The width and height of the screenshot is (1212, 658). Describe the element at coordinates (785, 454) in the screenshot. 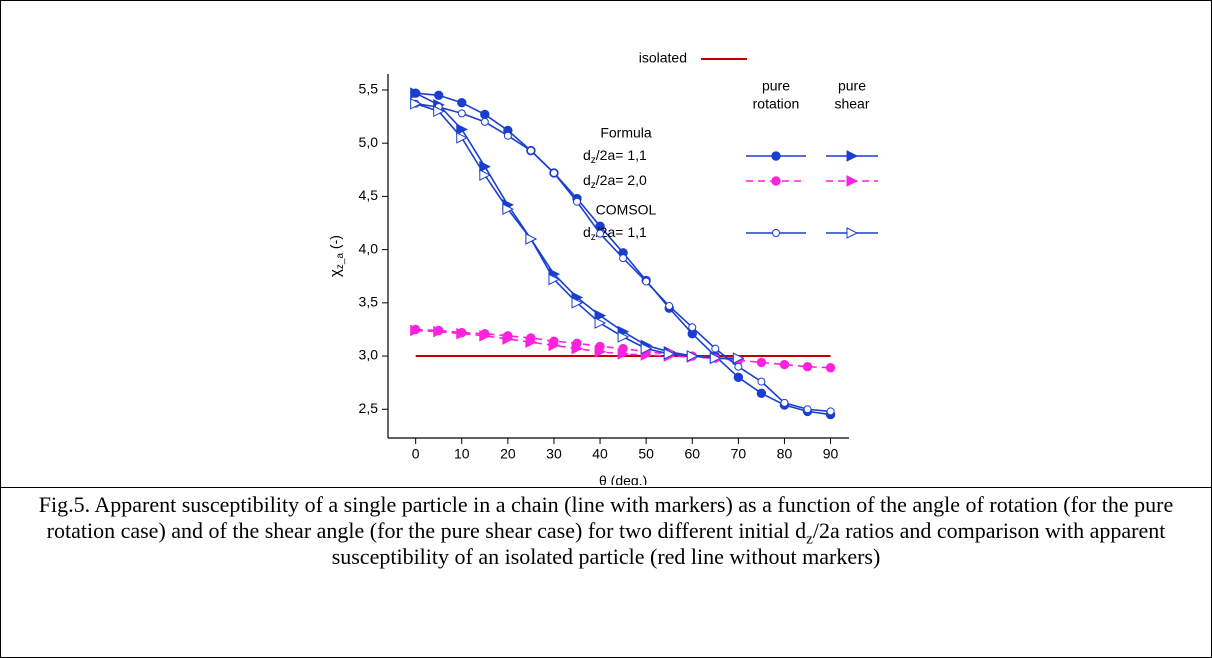

I see `x-tick-label: 80` at that location.